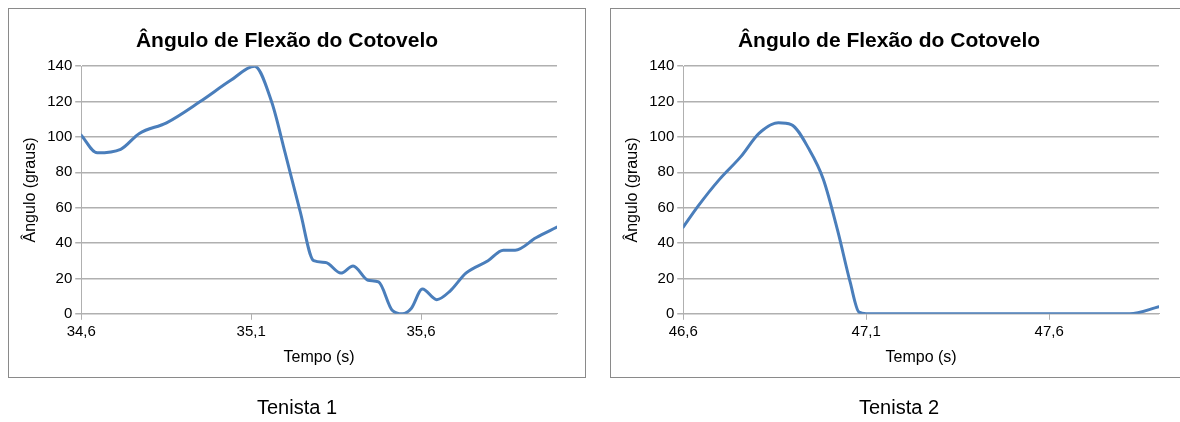 This screenshot has height=422, width=1180. Describe the element at coordinates (866, 330) in the screenshot. I see `x-tick-label: 47,1` at that location.